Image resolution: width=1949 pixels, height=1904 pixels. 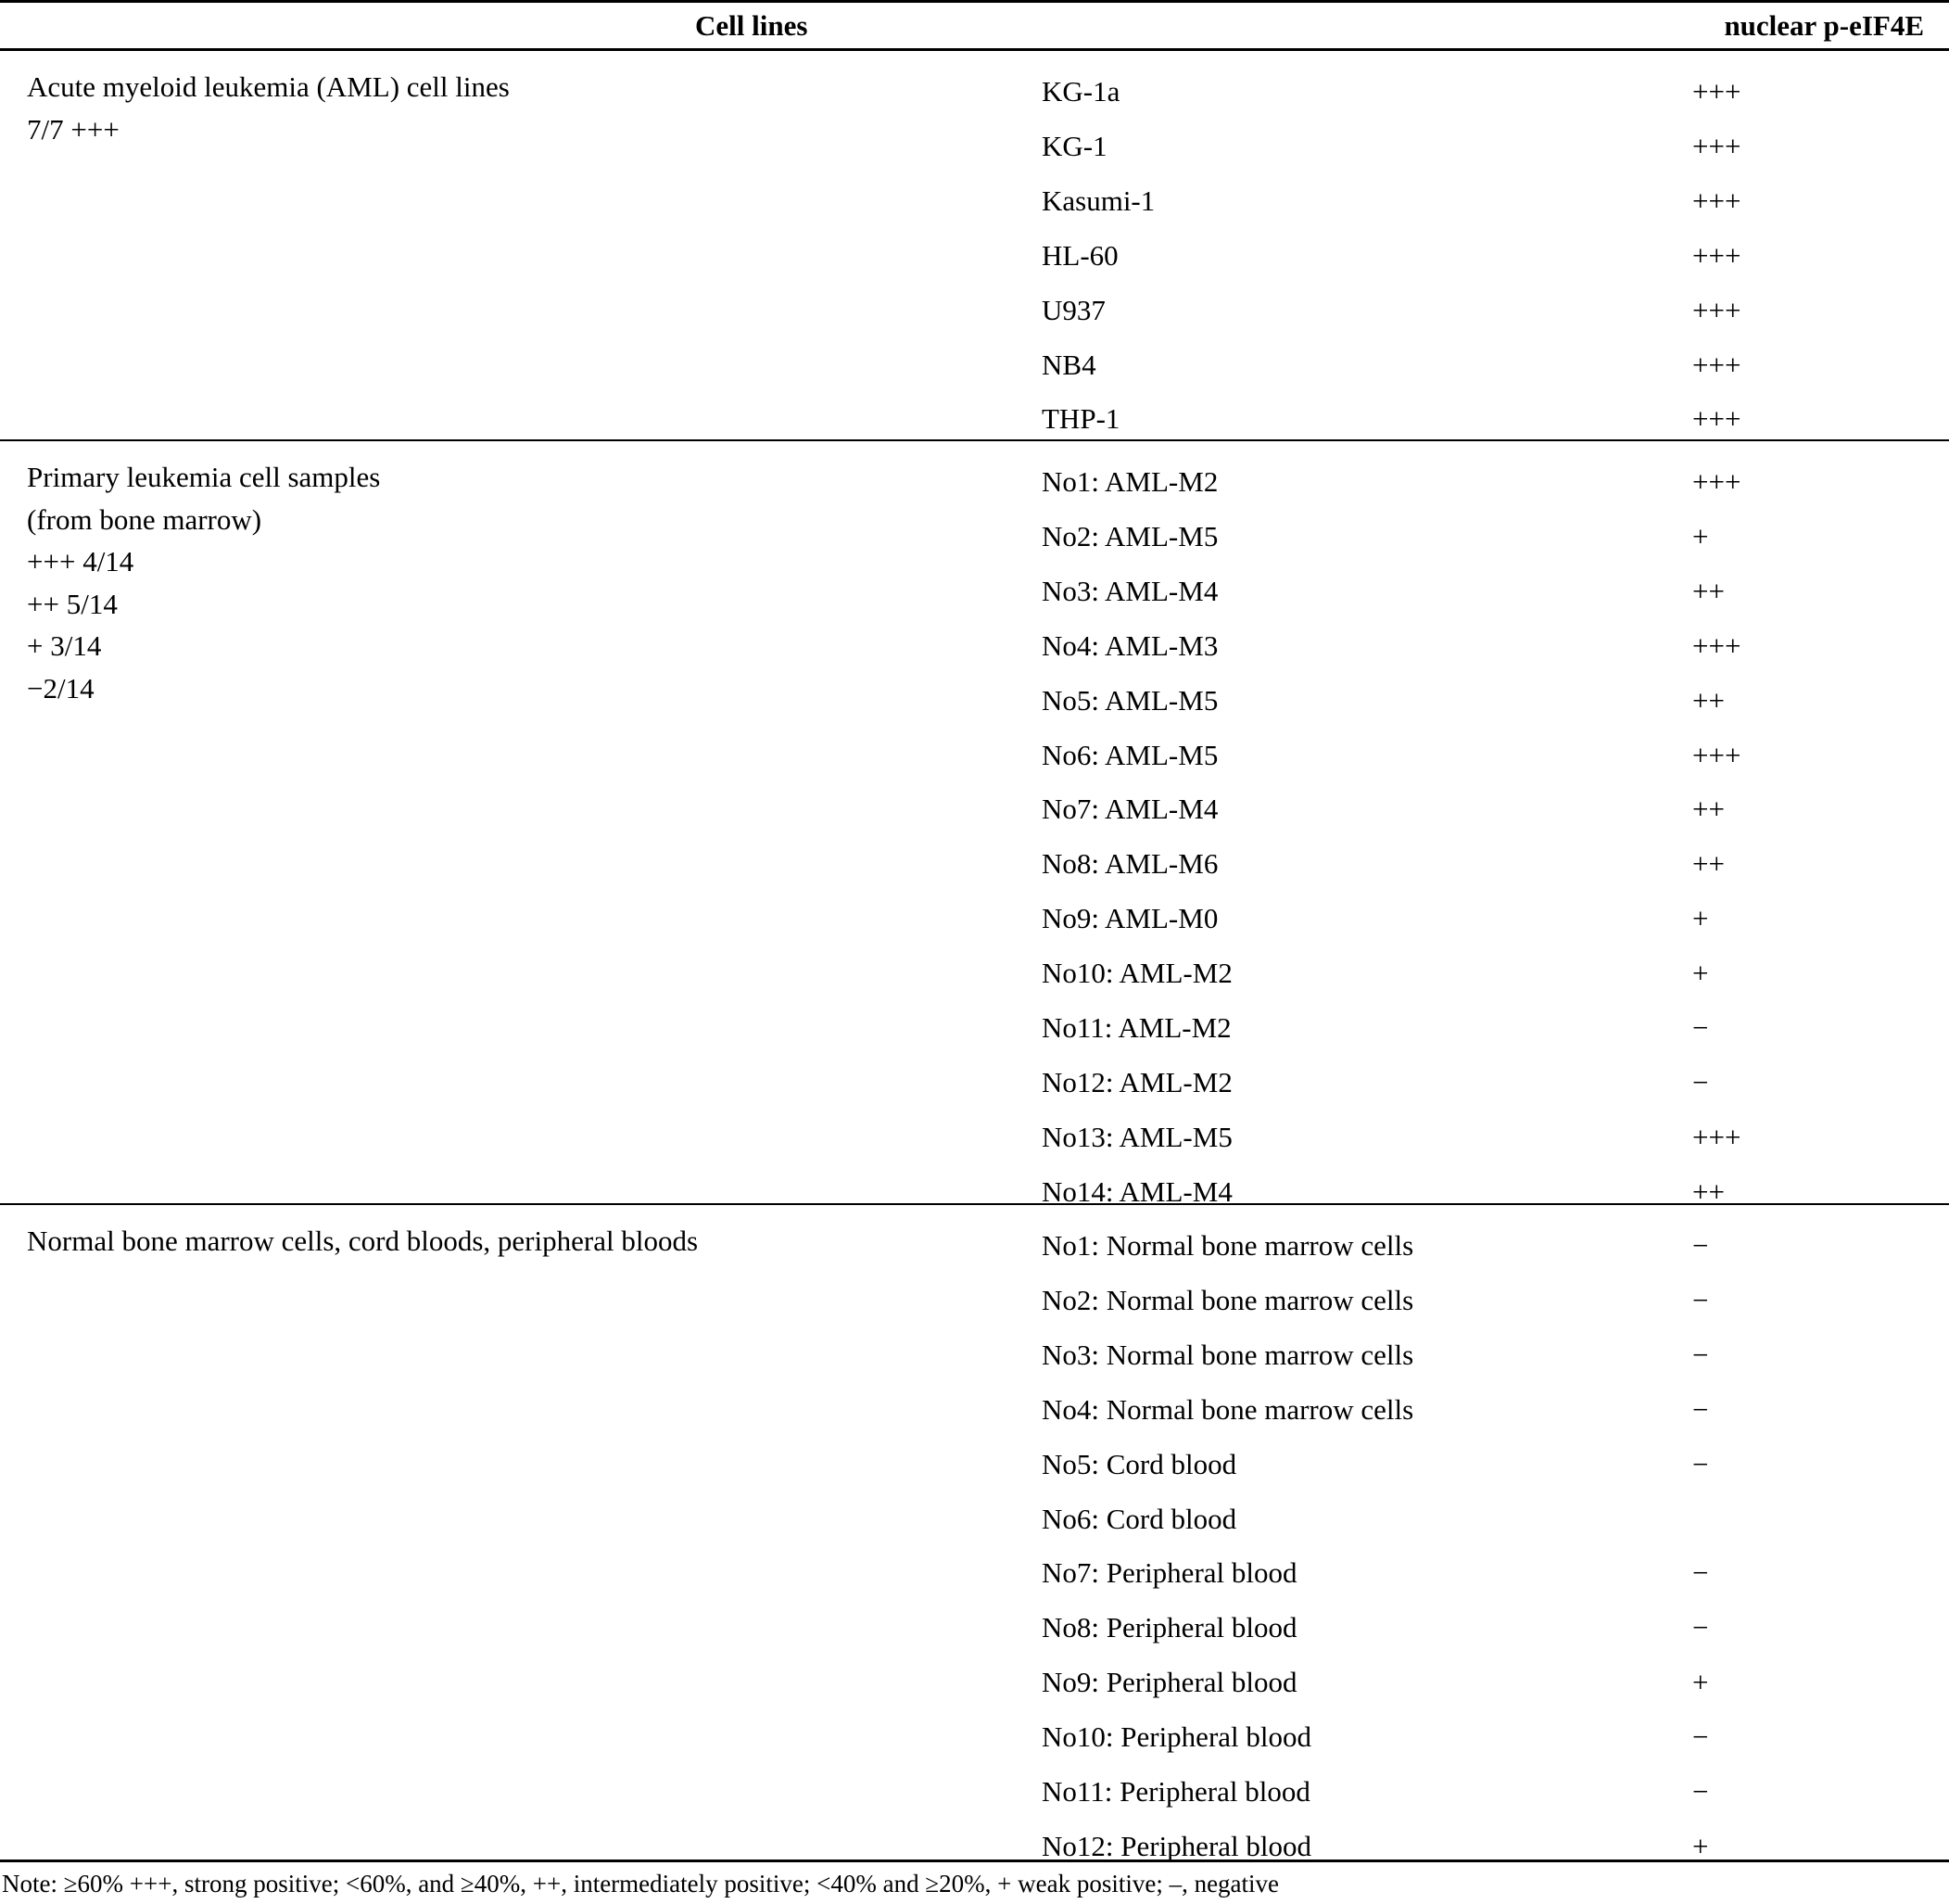 What do you see at coordinates (204, 477) in the screenshot?
I see `group-label-line: Primary leukemia cell samples` at bounding box center [204, 477].